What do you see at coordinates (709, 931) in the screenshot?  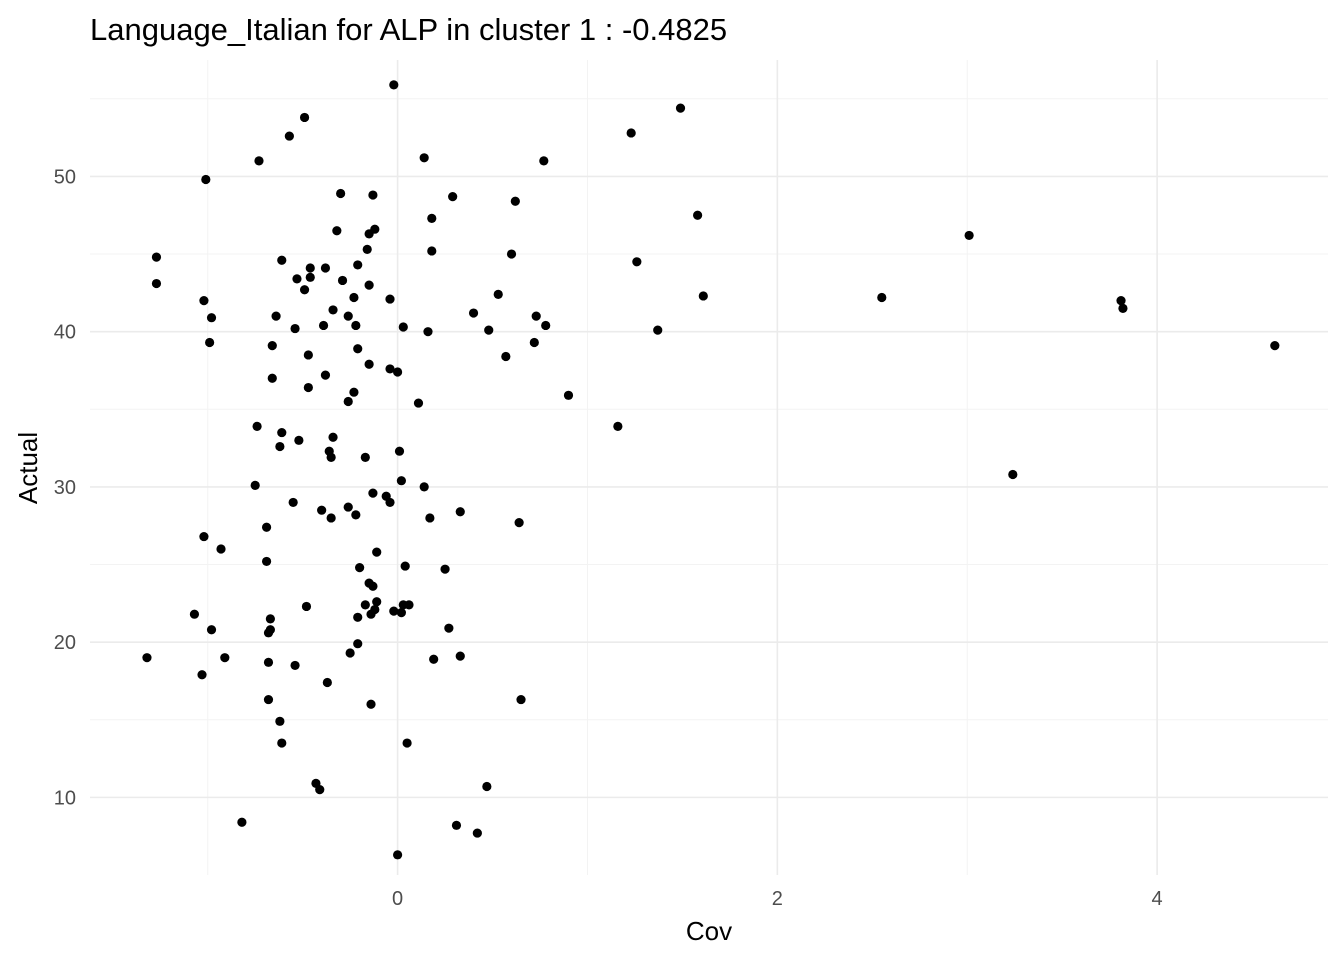 I see `x-axis-label: Cov` at bounding box center [709, 931].